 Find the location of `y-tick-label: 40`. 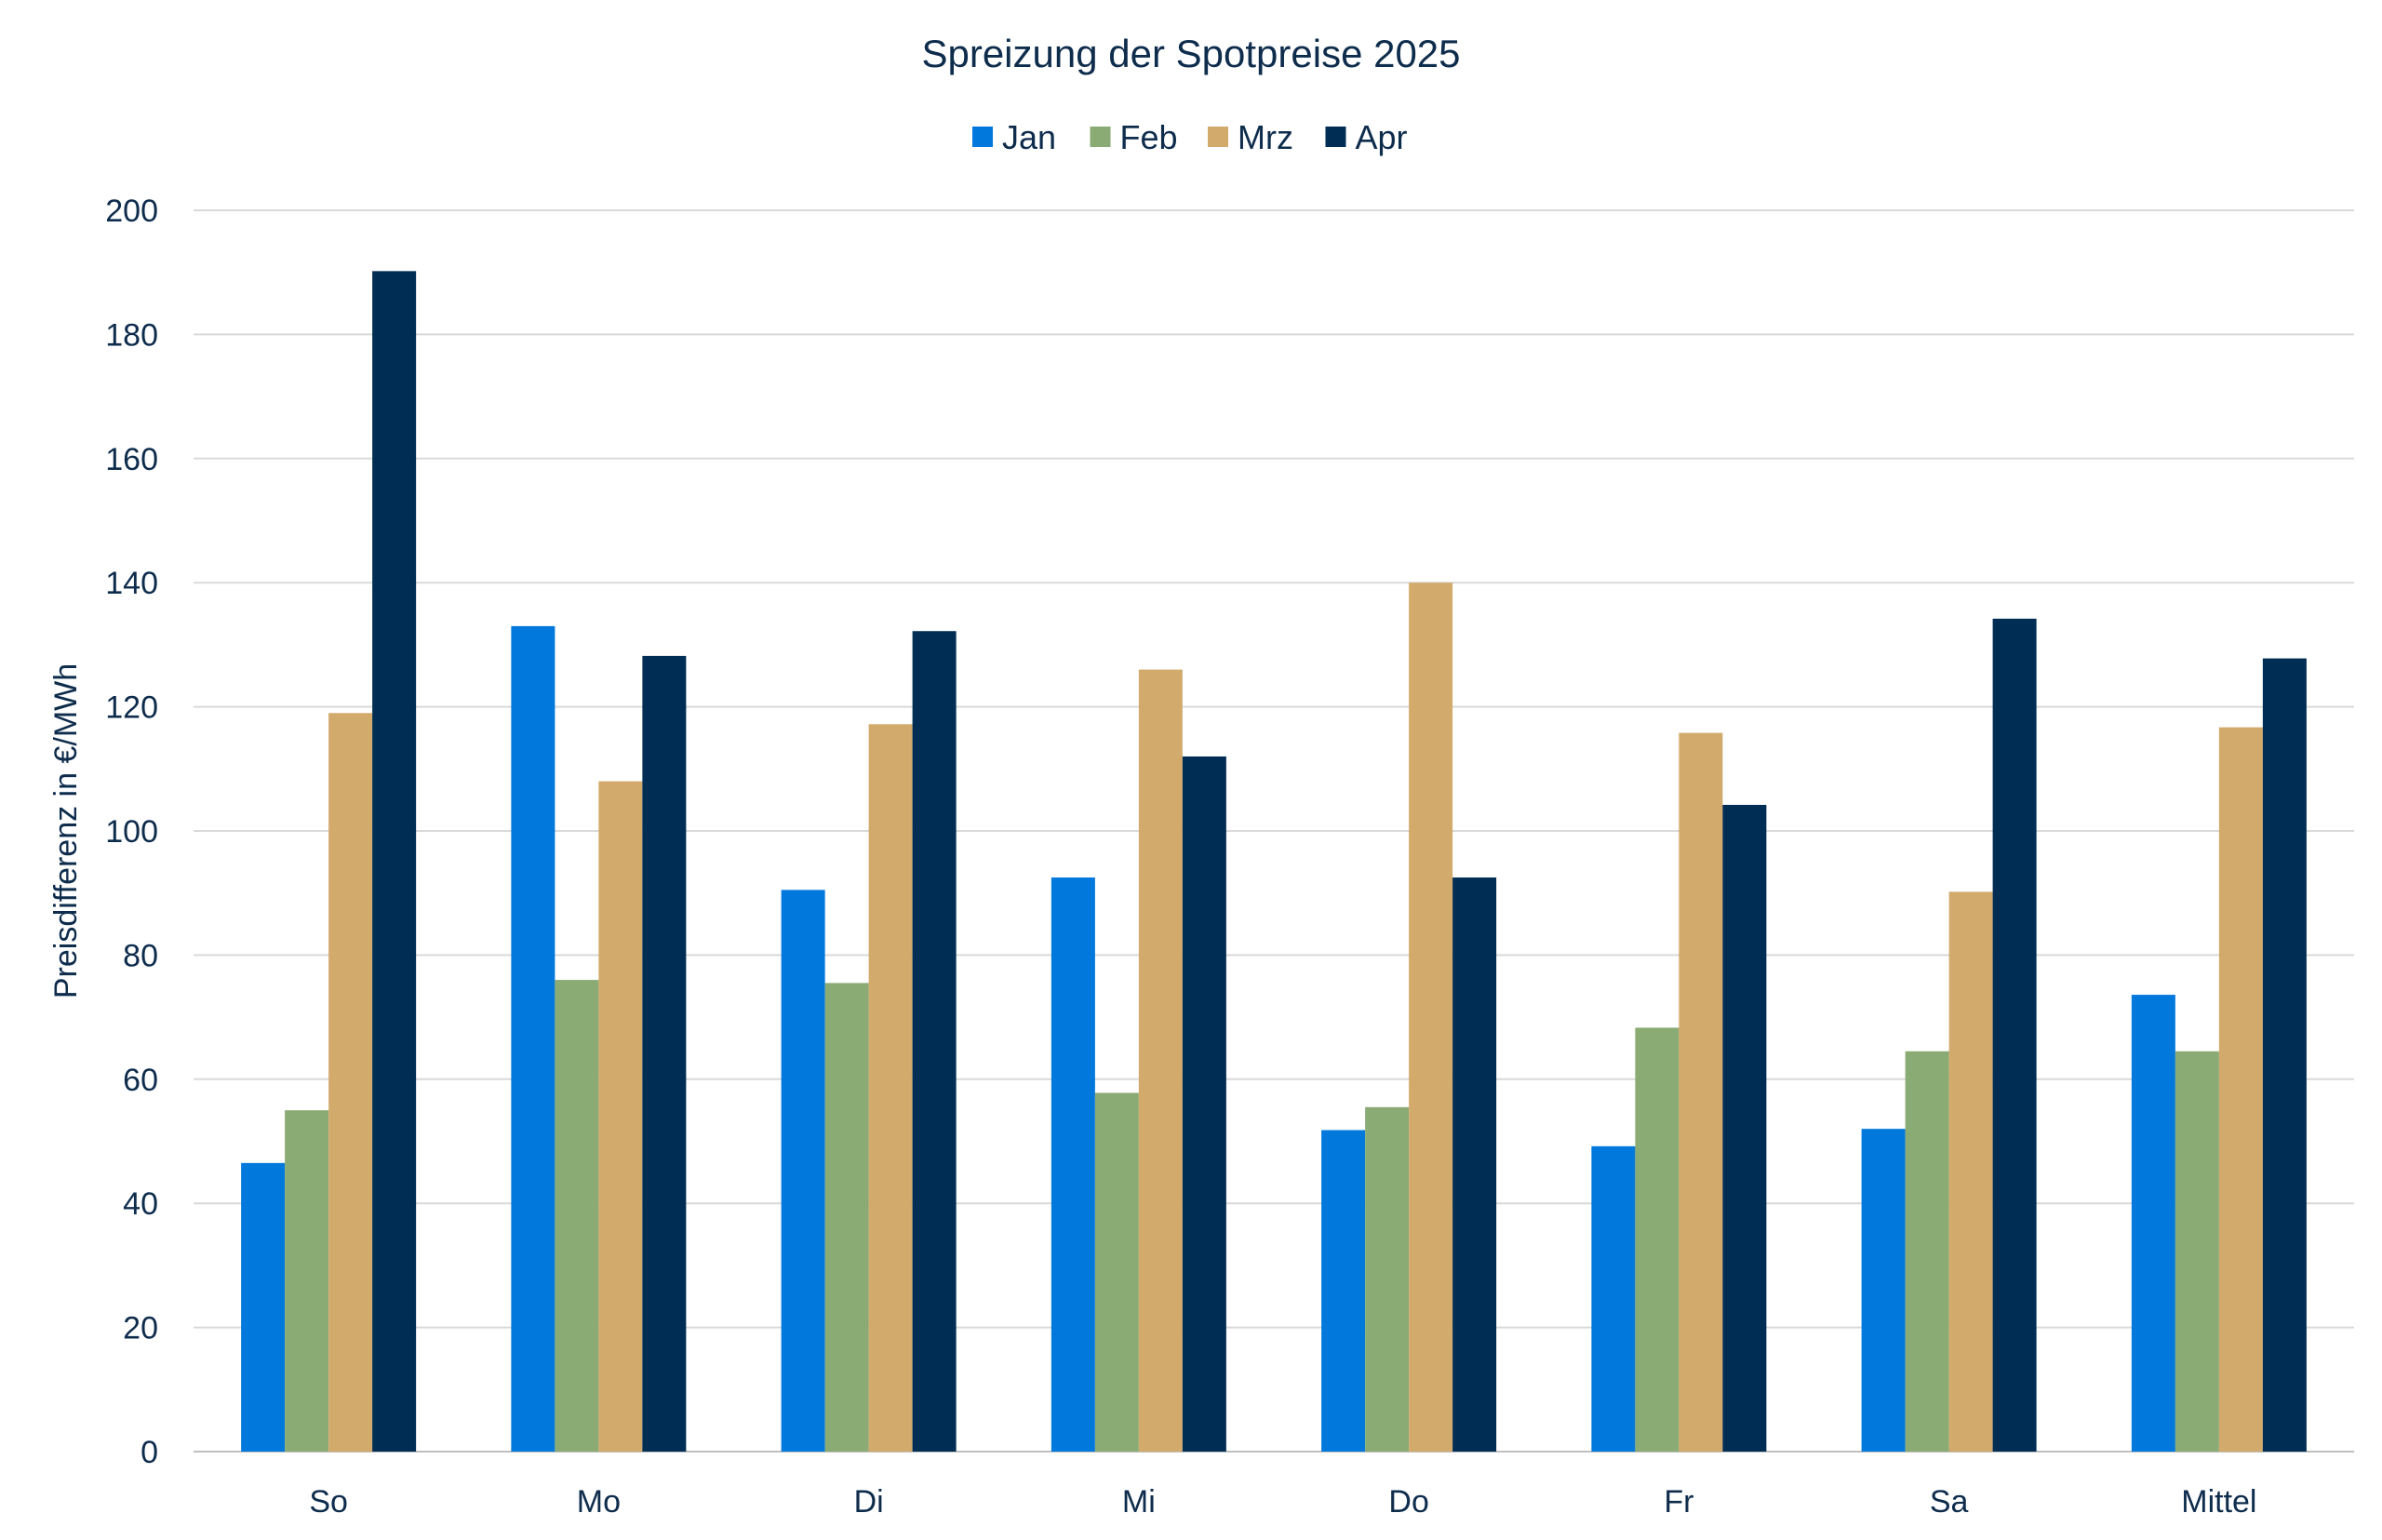

y-tick-label: 40 is located at coordinates (140, 1204).